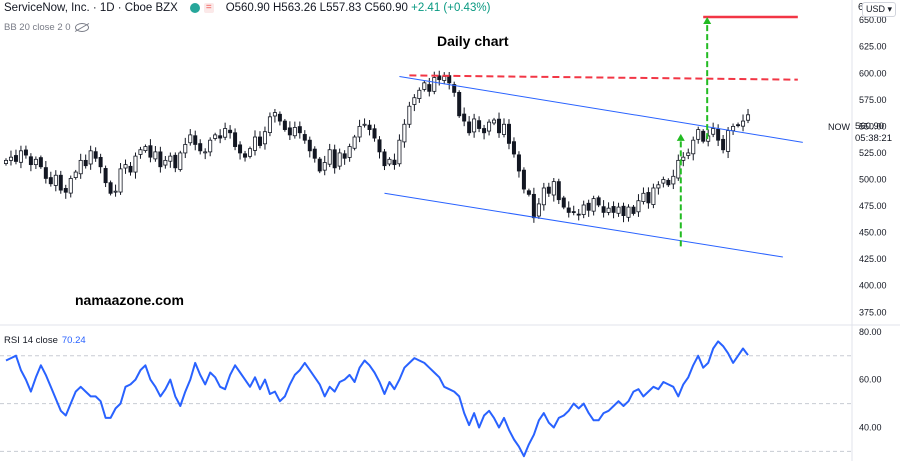 This screenshot has width=900, height=461. I want to click on indicator-label: BB 20 close 2 0, so click(37, 27).